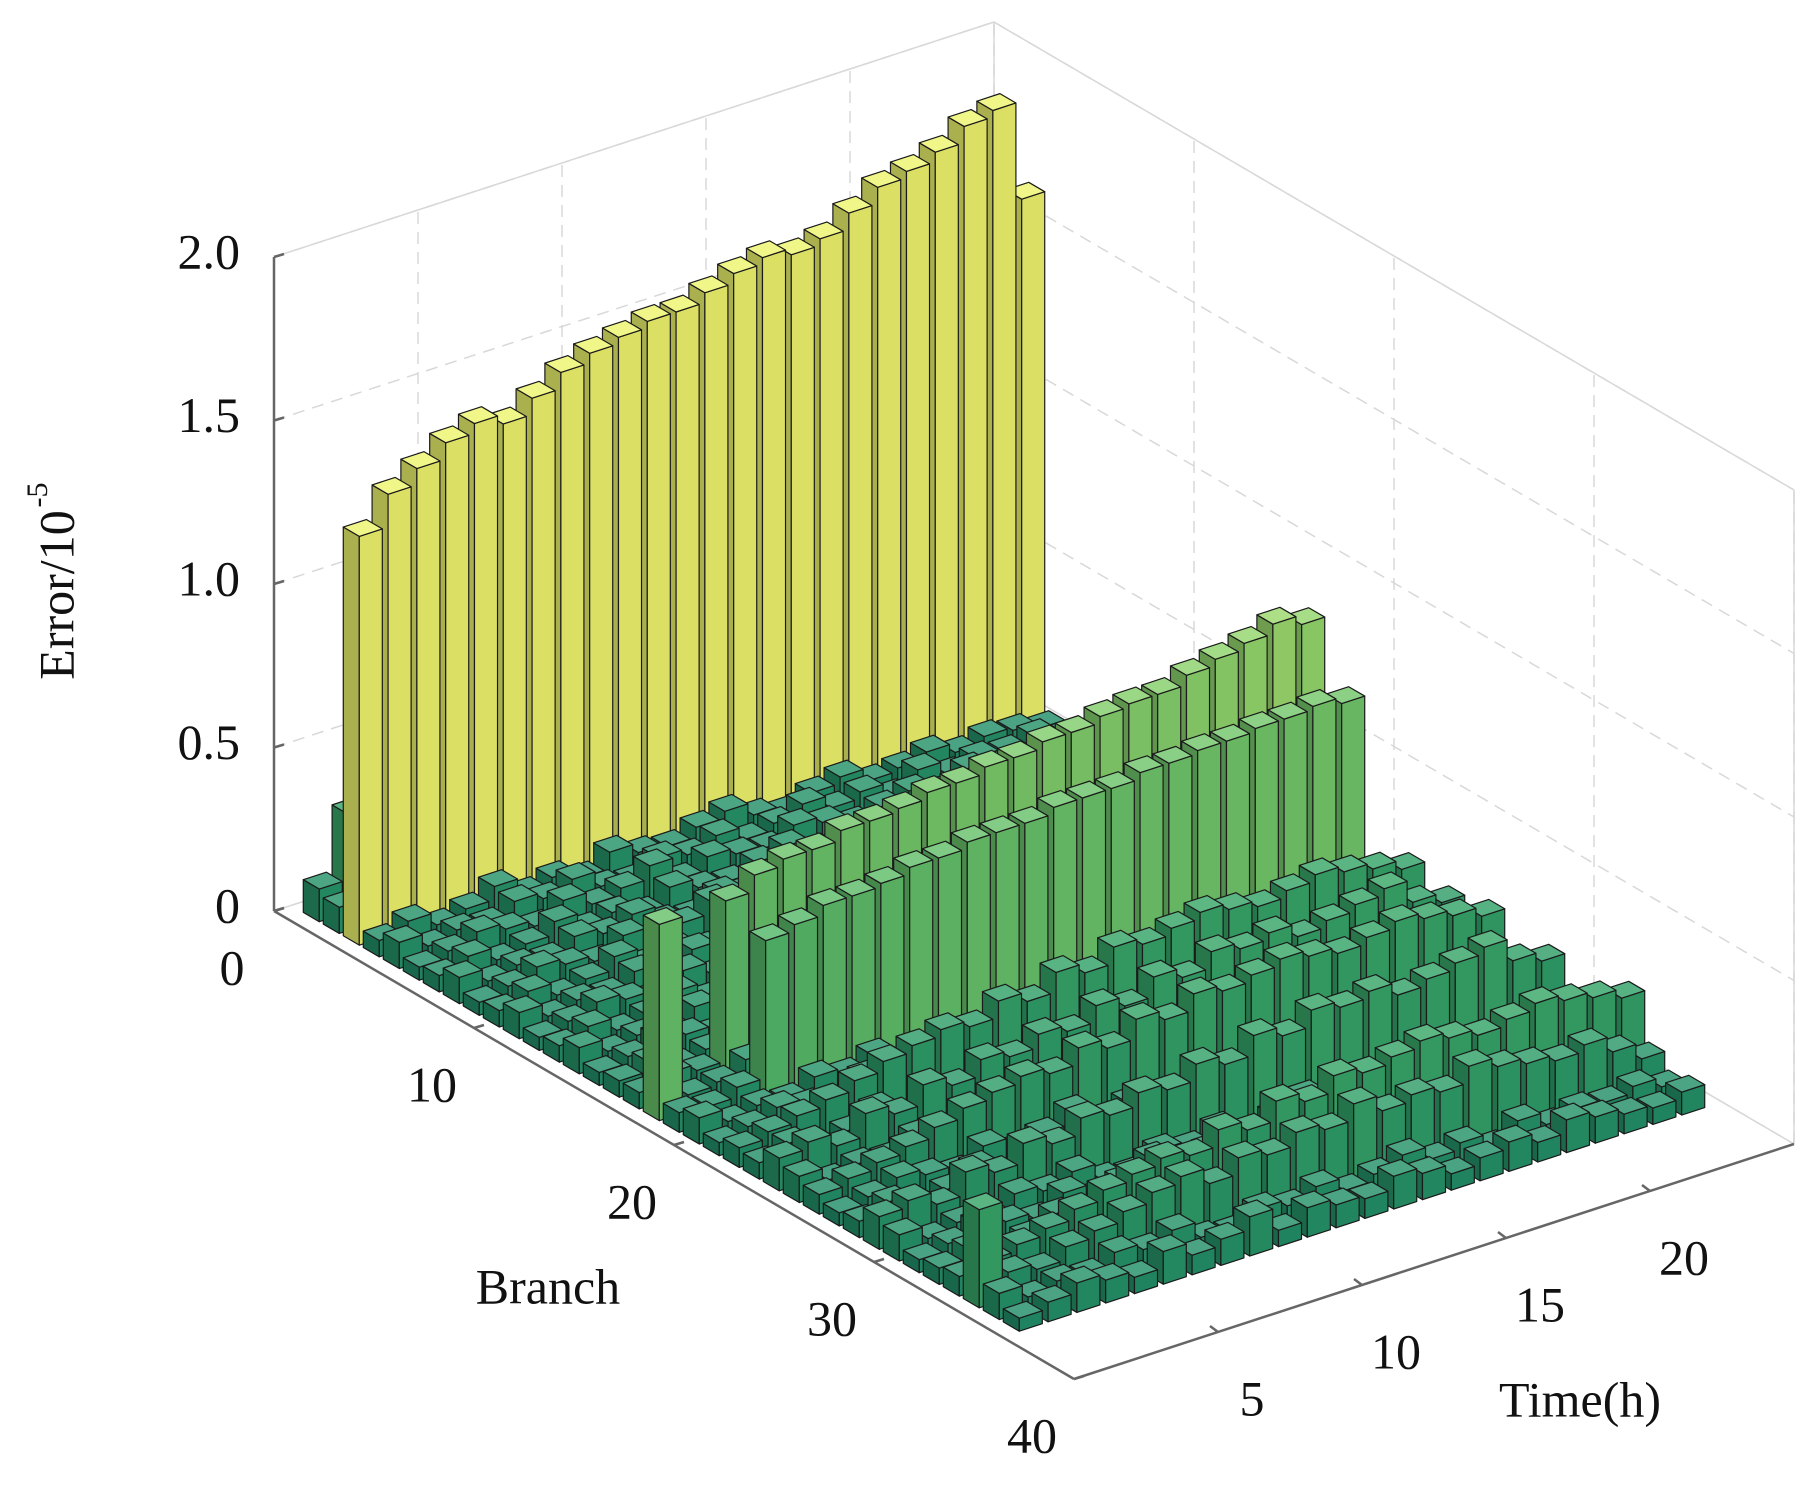 The width and height of the screenshot is (1808, 1490). Describe the element at coordinates (1434, 1261) in the screenshot. I see `y-axis` at that location.